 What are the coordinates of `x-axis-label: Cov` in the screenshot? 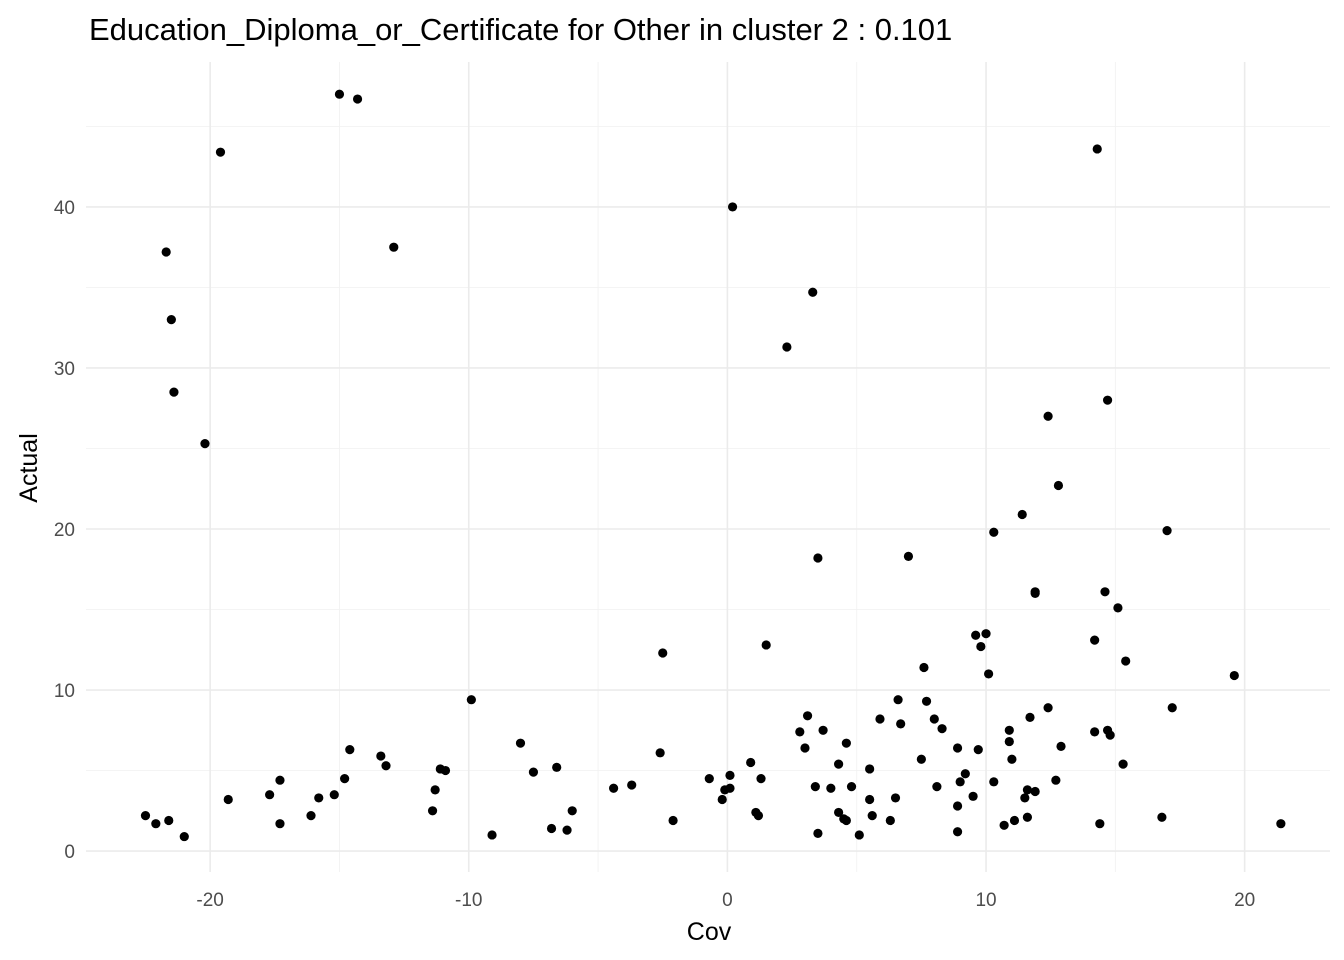 It's located at (709, 932).